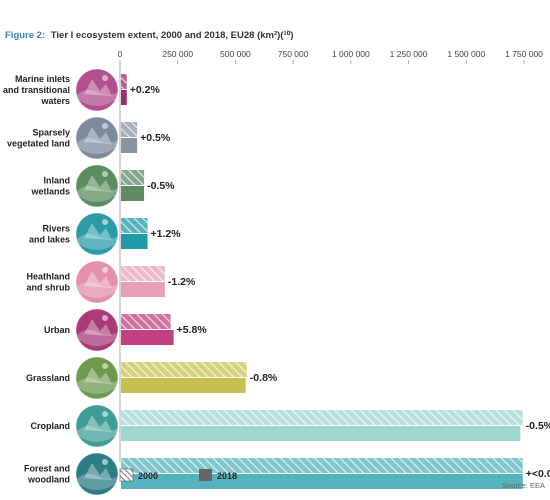 The width and height of the screenshot is (550, 500). Describe the element at coordinates (97, 282) in the screenshot. I see `shrub-flower-icon` at that location.